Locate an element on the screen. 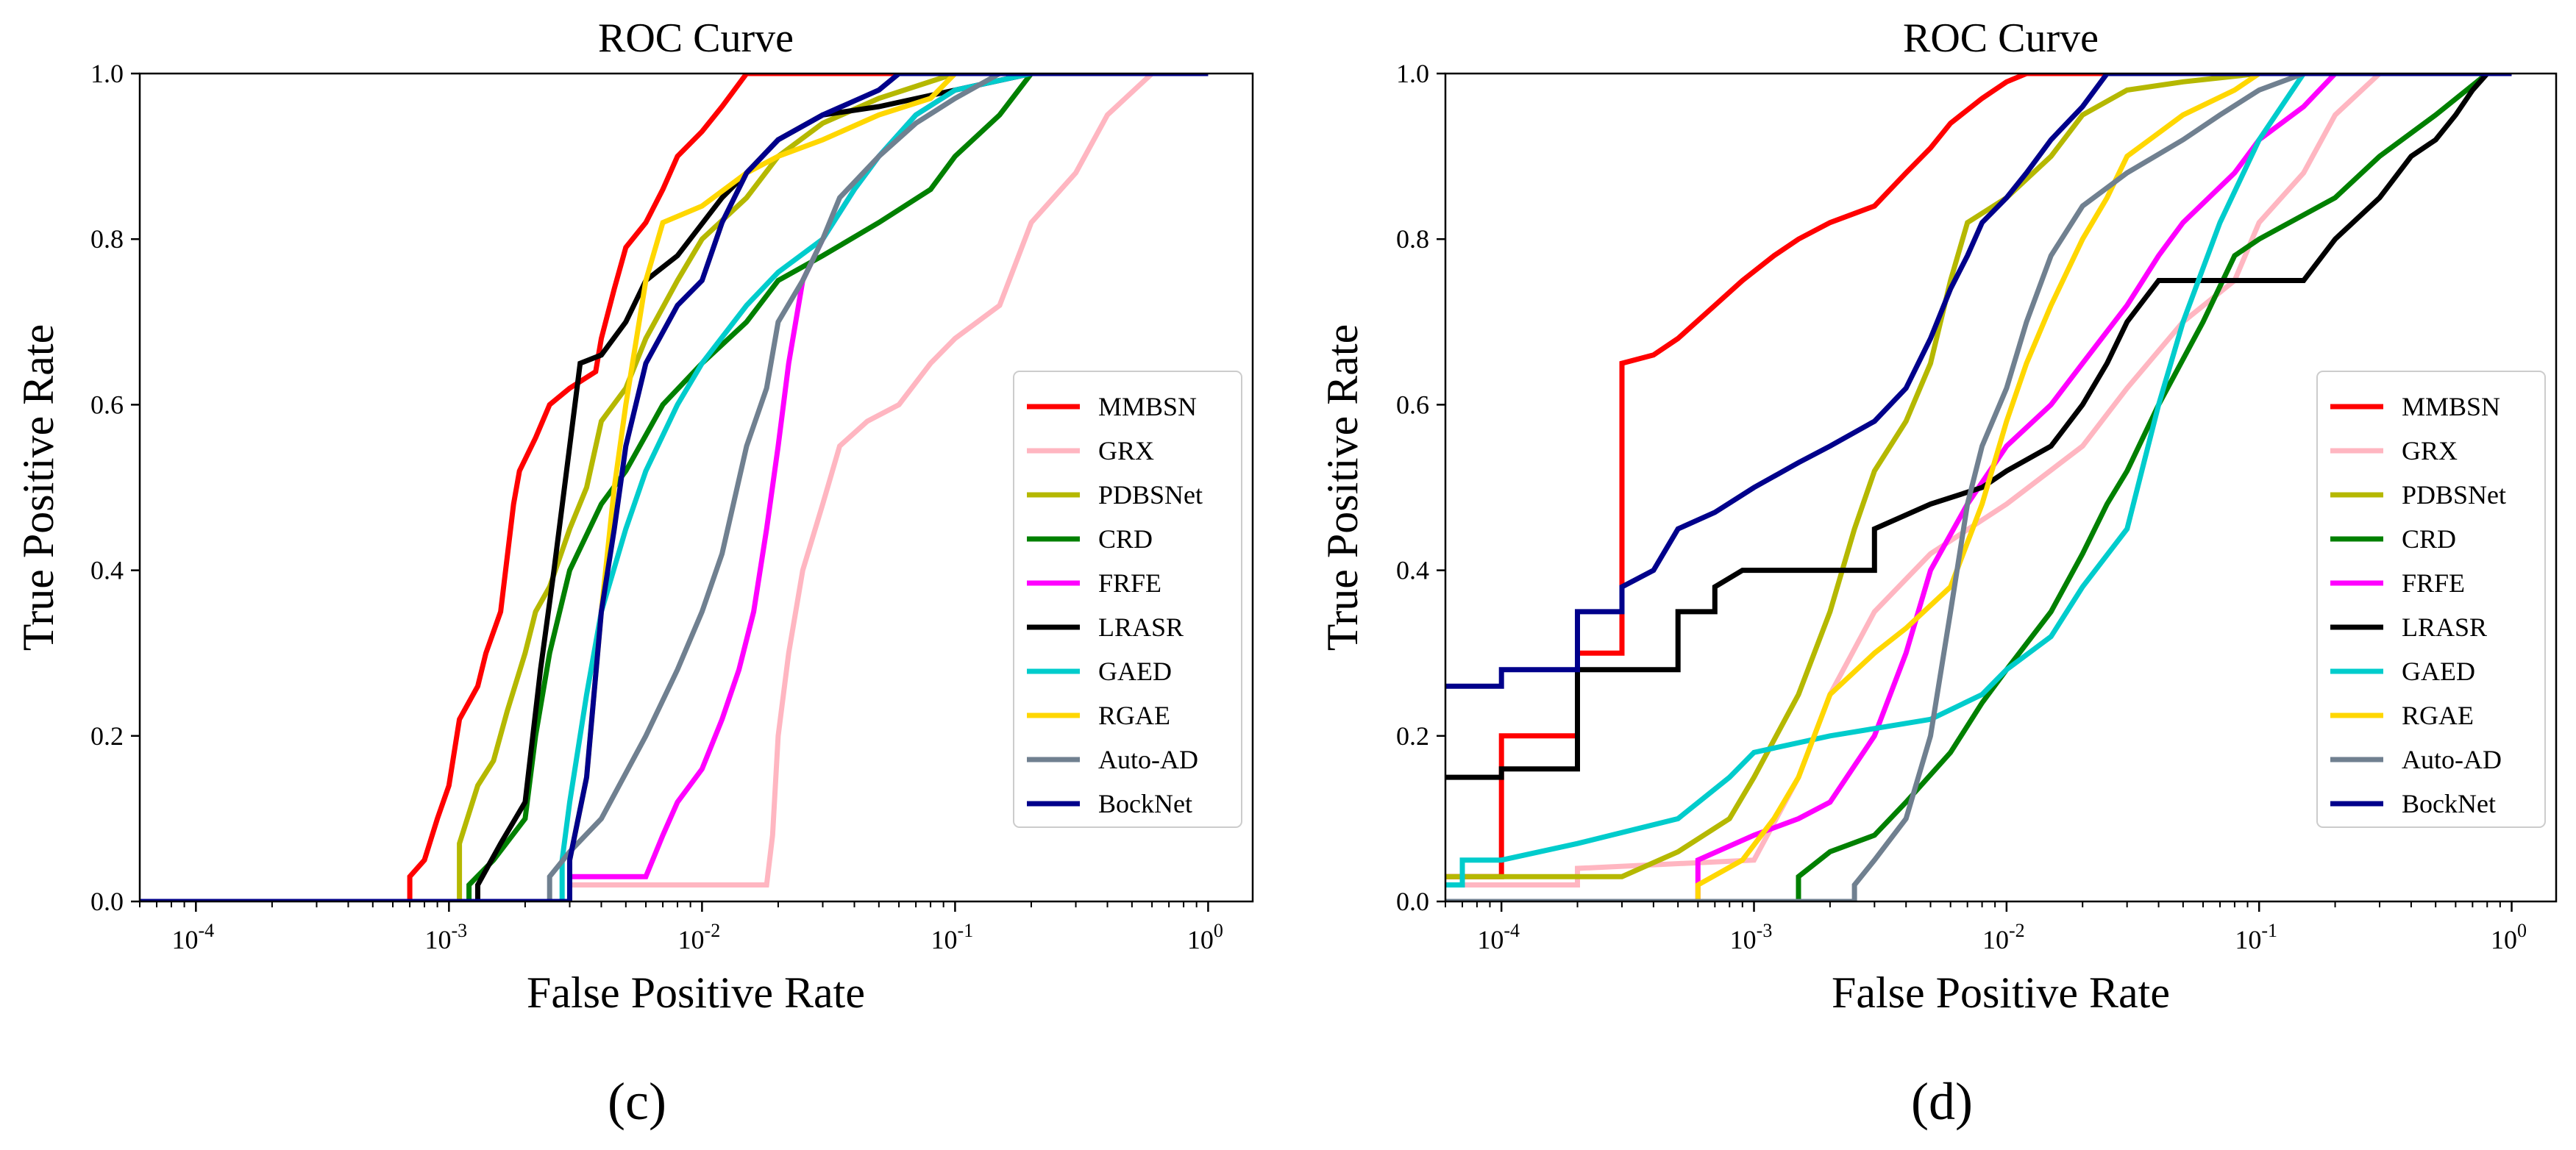  panel-label: (c) is located at coordinates (637, 1102).